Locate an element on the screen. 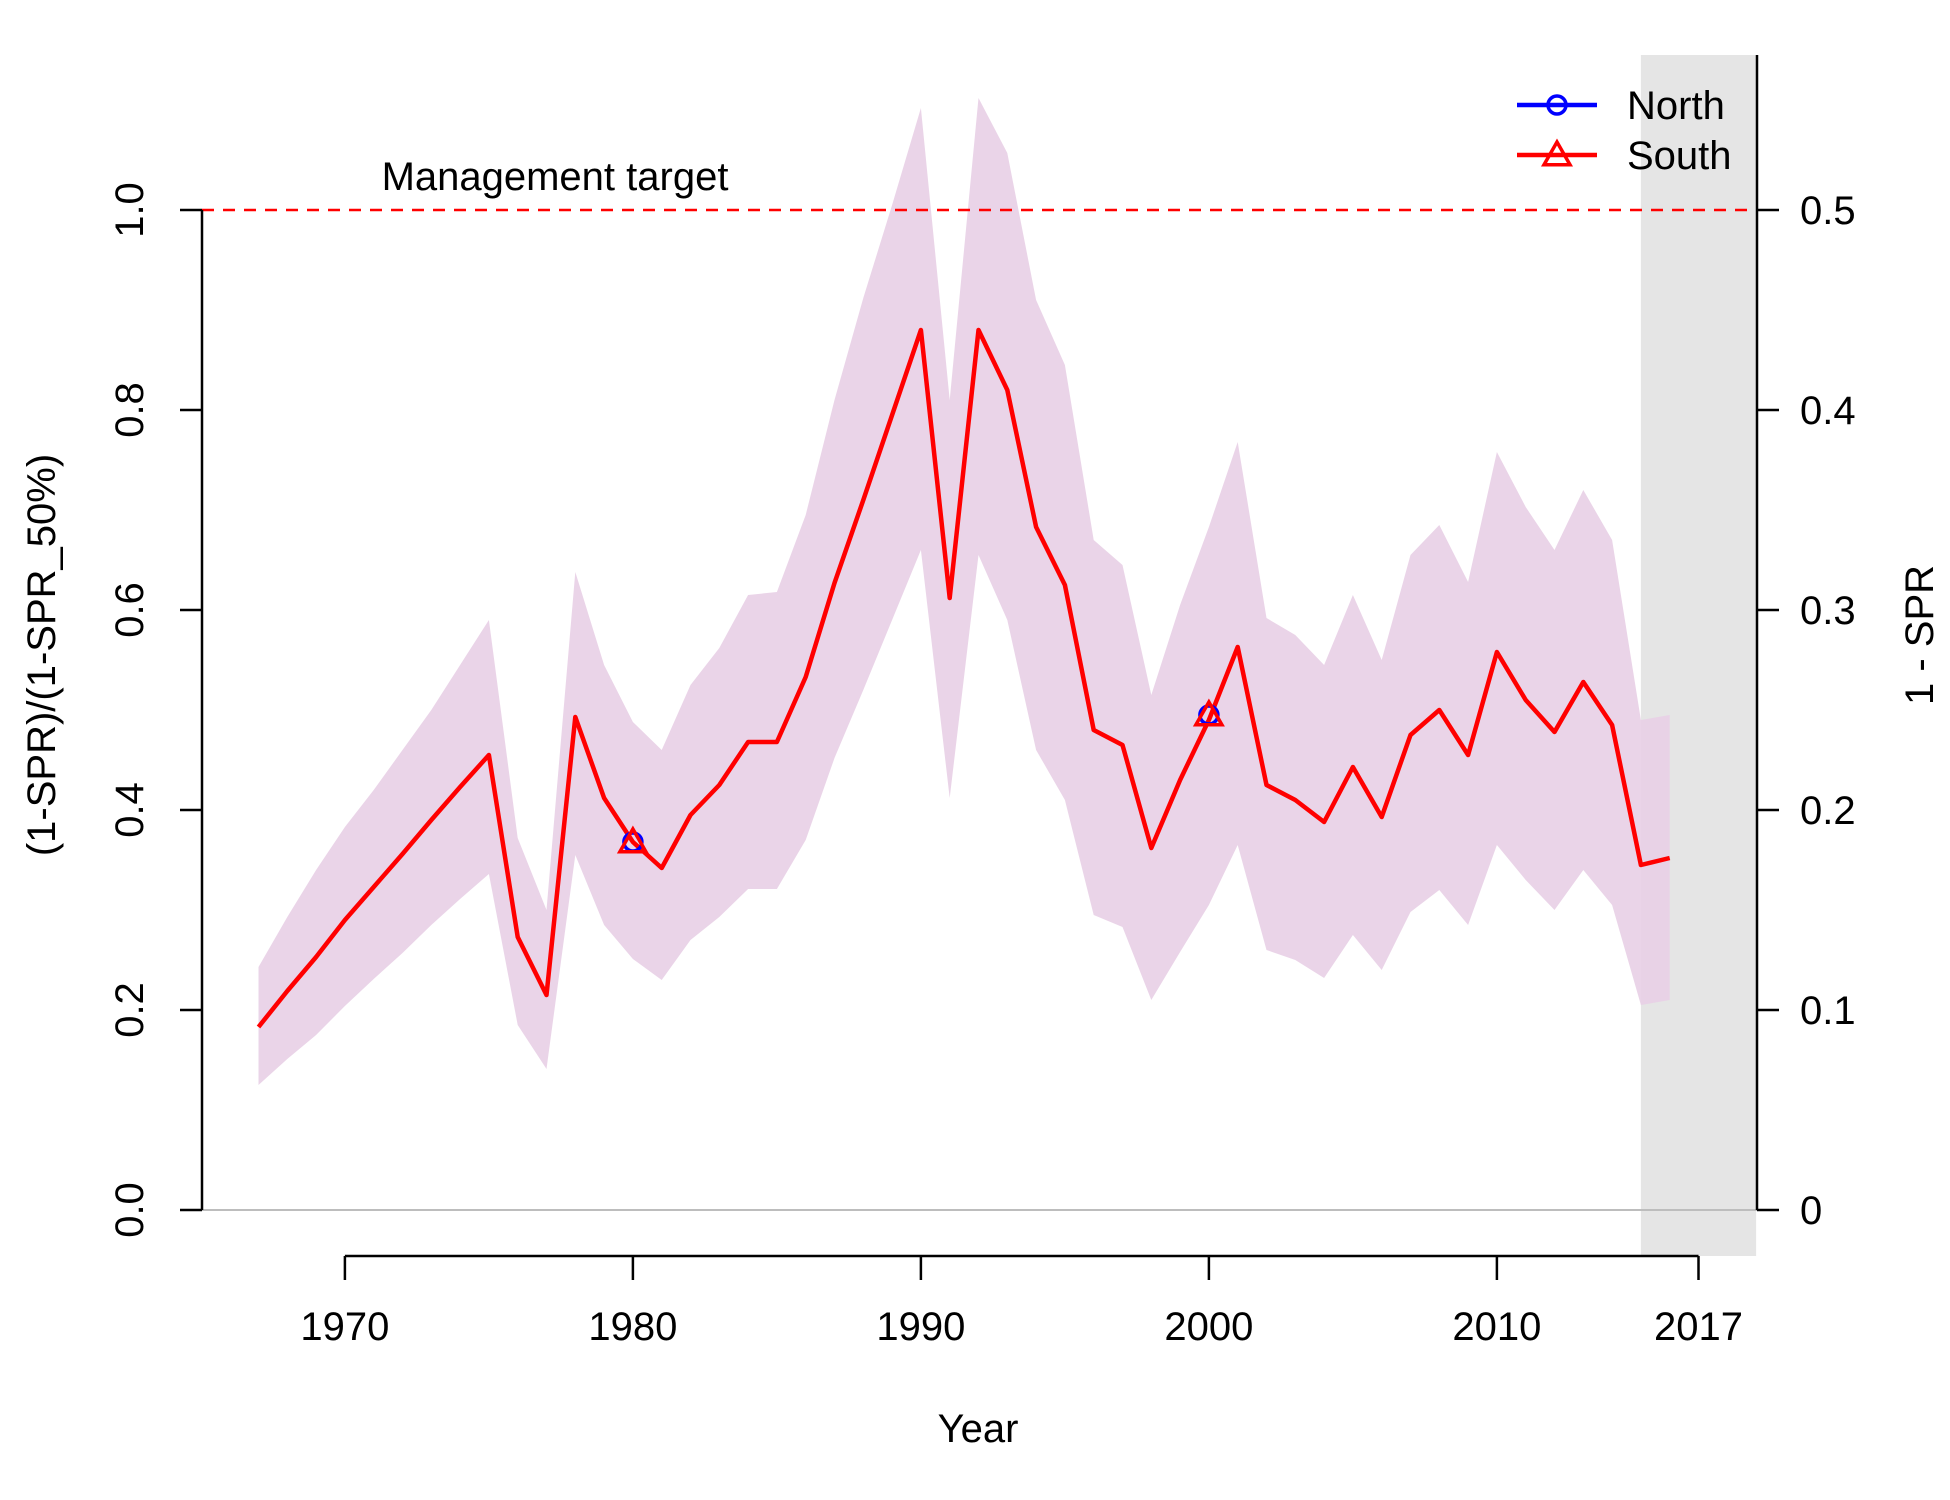 This screenshot has height=1500, width=1950. x-tick-label: 1970 is located at coordinates (344, 1327).